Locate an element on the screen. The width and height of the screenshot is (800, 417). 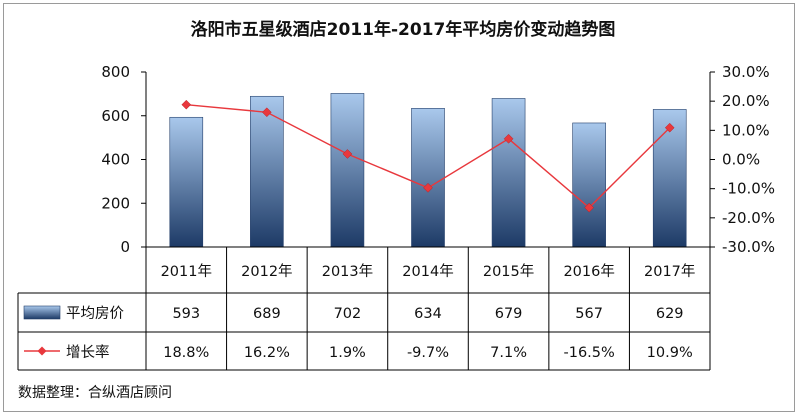
legend-bar-label: 平均房价 is located at coordinates (95, 313).